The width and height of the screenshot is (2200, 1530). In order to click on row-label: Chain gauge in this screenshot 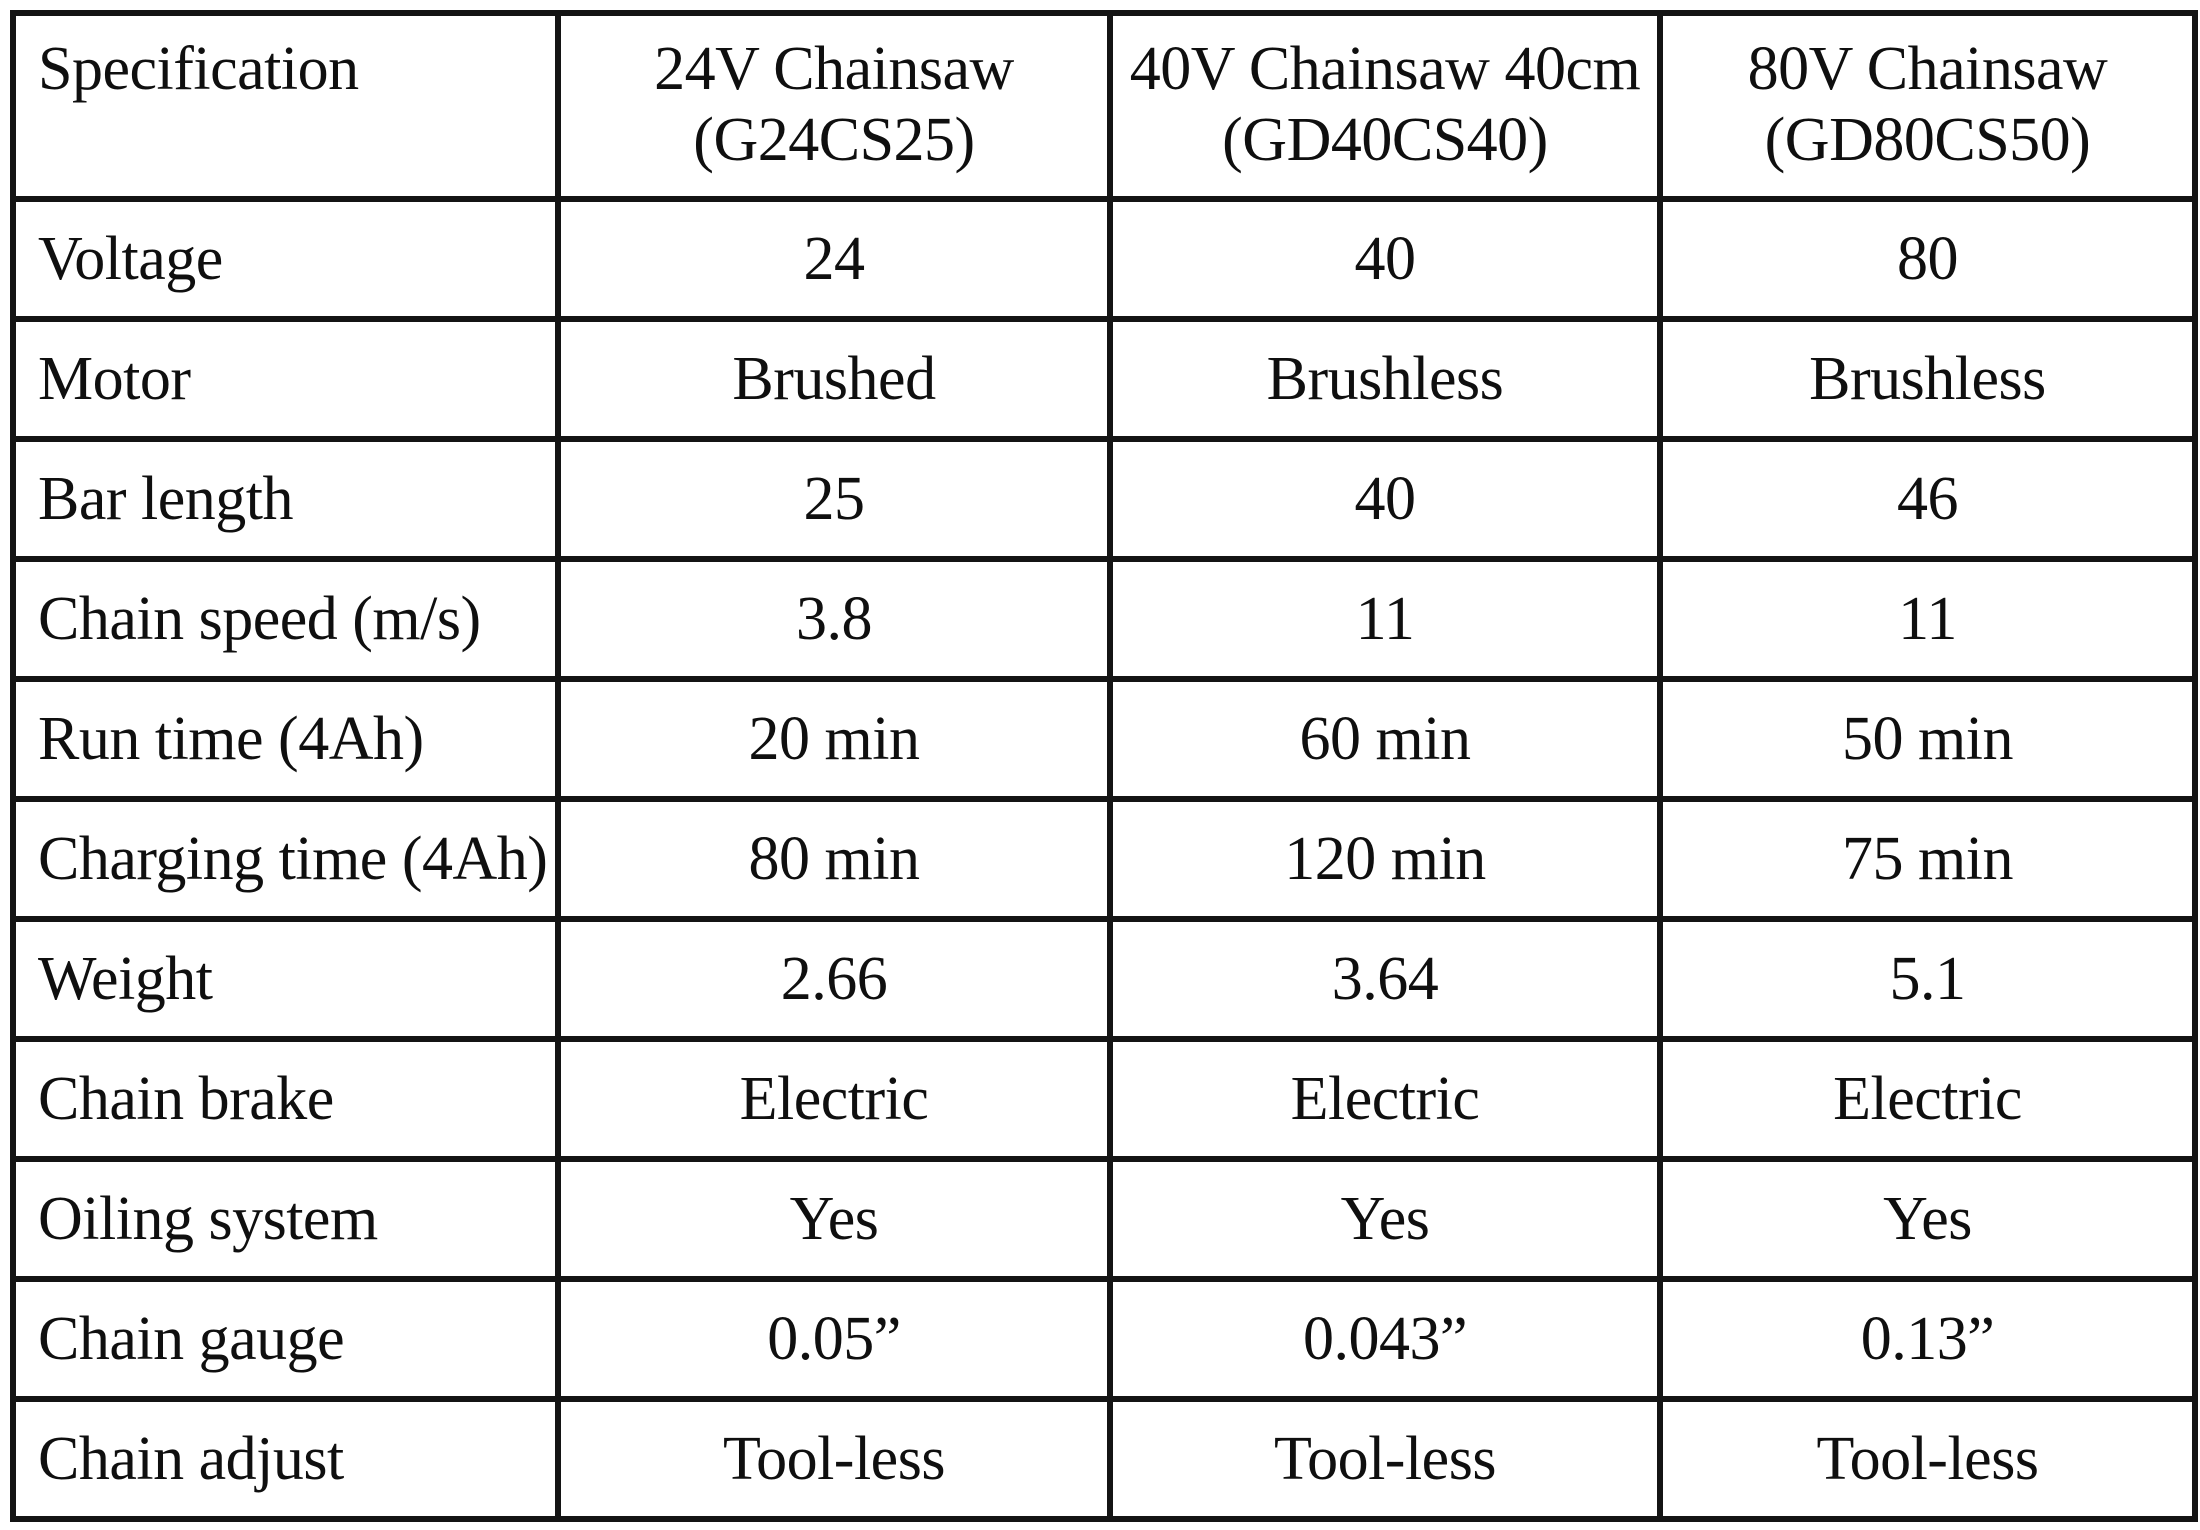, I will do `click(285, 1339)`.